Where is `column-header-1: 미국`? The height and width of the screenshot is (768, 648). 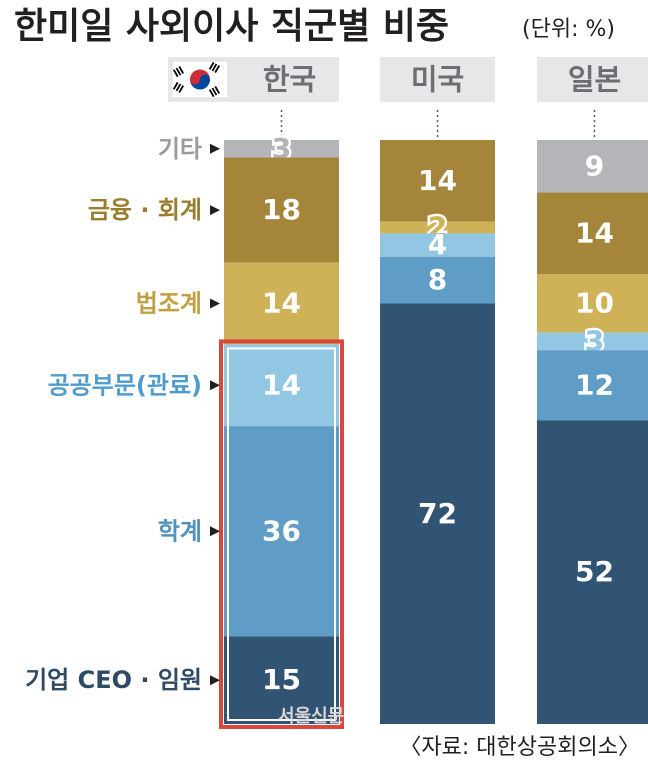
column-header-1: 미국 is located at coordinates (437, 97).